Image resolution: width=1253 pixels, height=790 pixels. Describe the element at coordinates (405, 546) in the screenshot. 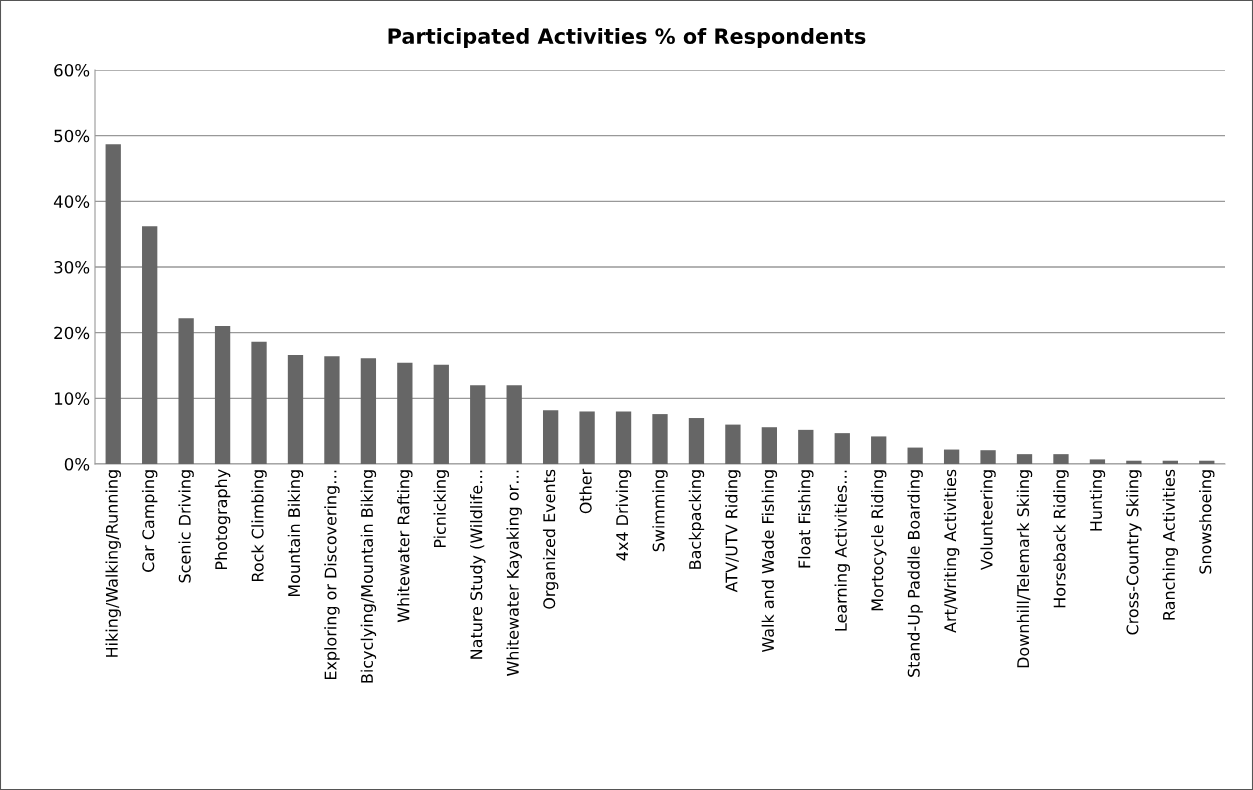

I see `x-tick-label: Whitewater Rafting` at that location.